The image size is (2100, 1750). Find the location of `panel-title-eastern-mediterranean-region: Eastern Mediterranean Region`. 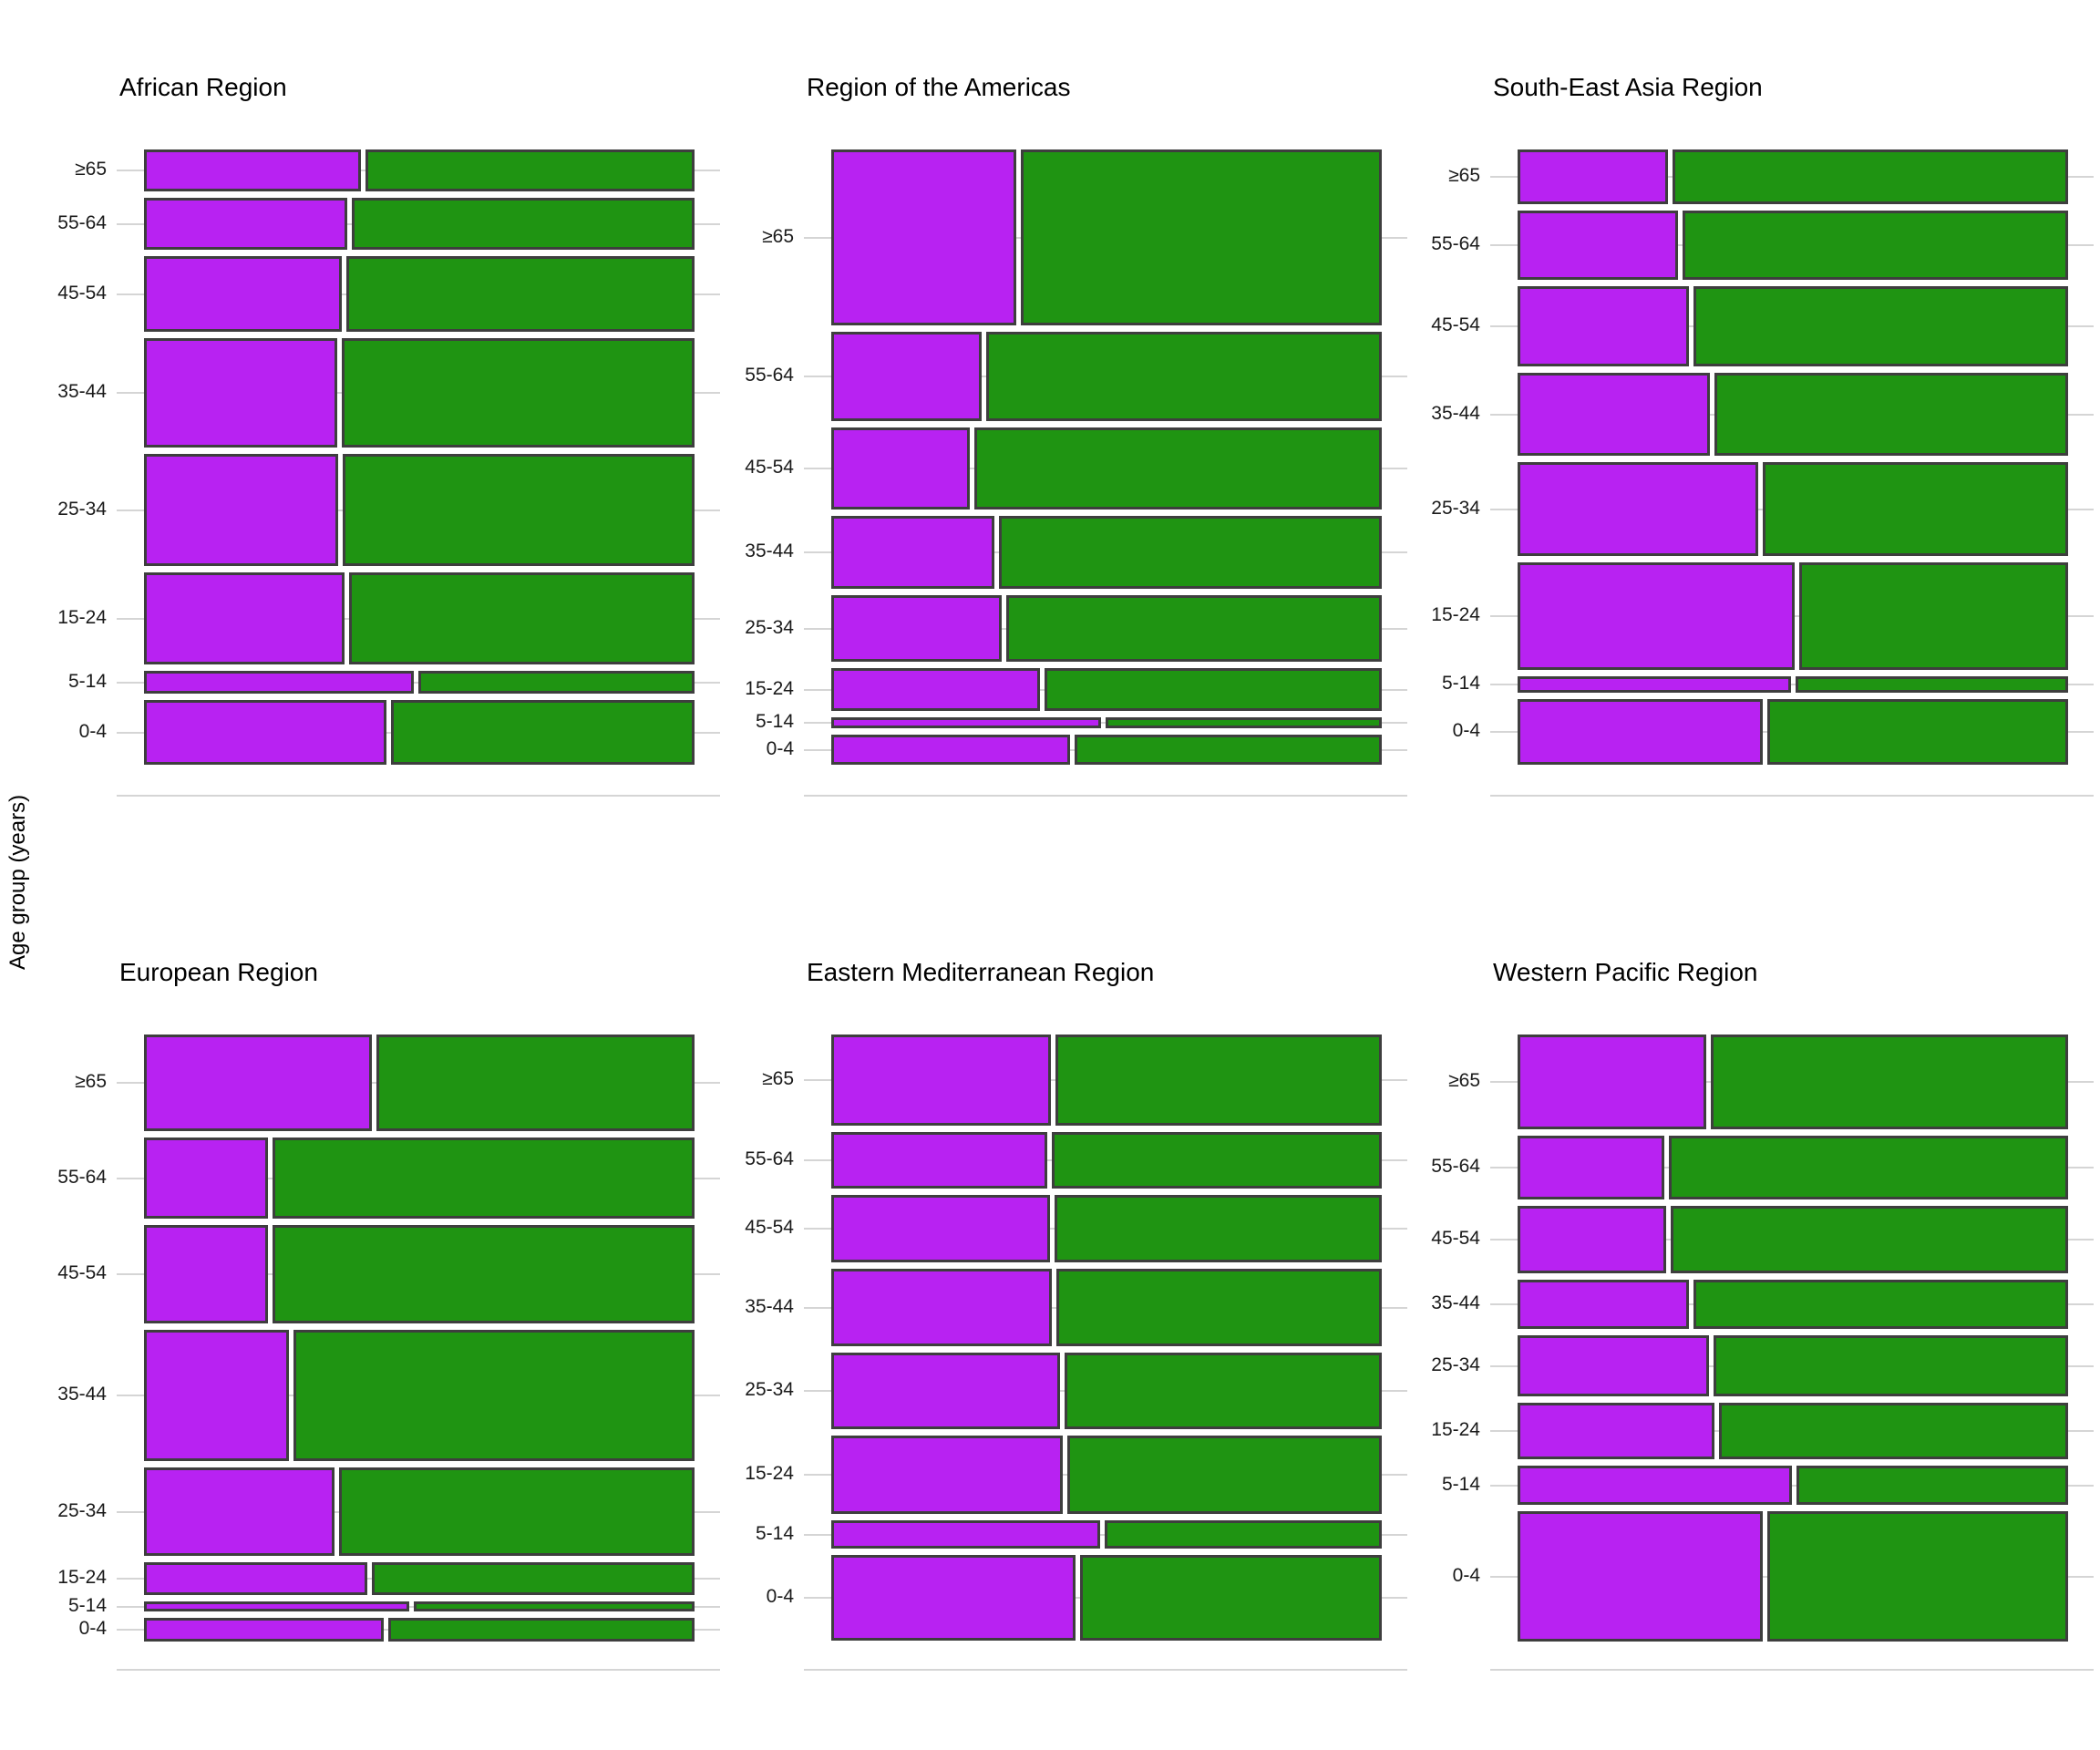

panel-title-eastern-mediterranean-region: Eastern Mediterranean Region is located at coordinates (981, 972).